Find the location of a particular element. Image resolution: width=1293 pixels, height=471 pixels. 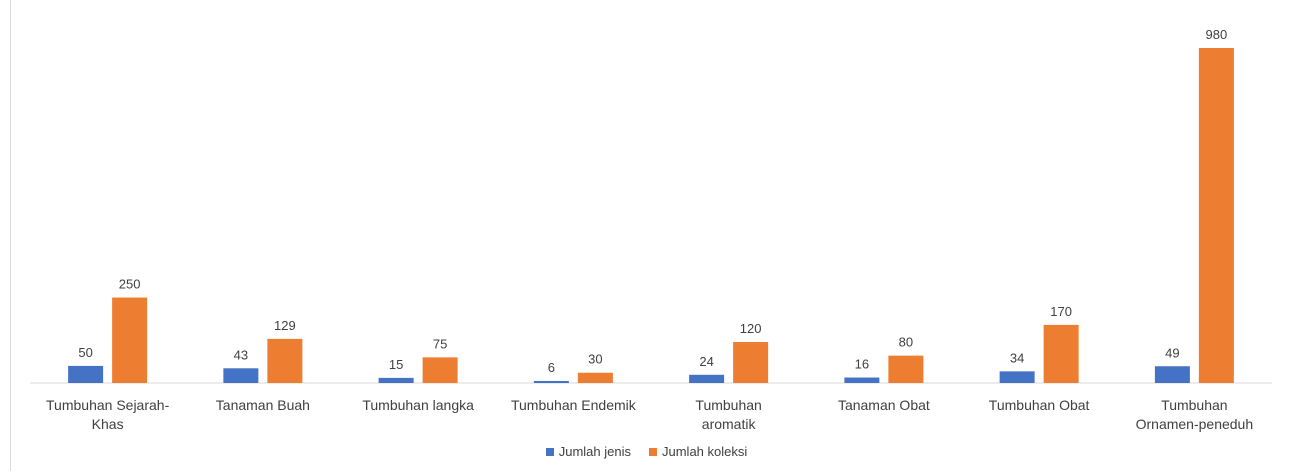

legend-item-series-1: Jumlah koleksi is located at coordinates (698, 451).